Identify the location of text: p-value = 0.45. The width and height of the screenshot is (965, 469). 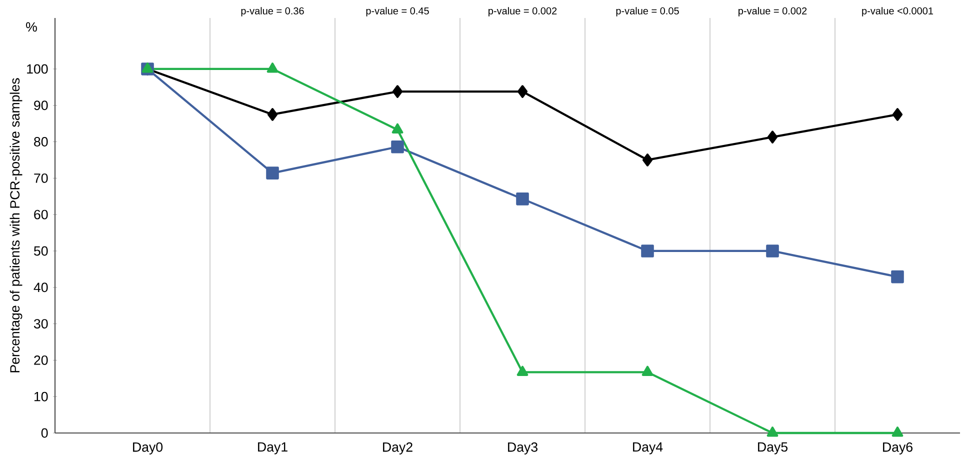
(397, 11).